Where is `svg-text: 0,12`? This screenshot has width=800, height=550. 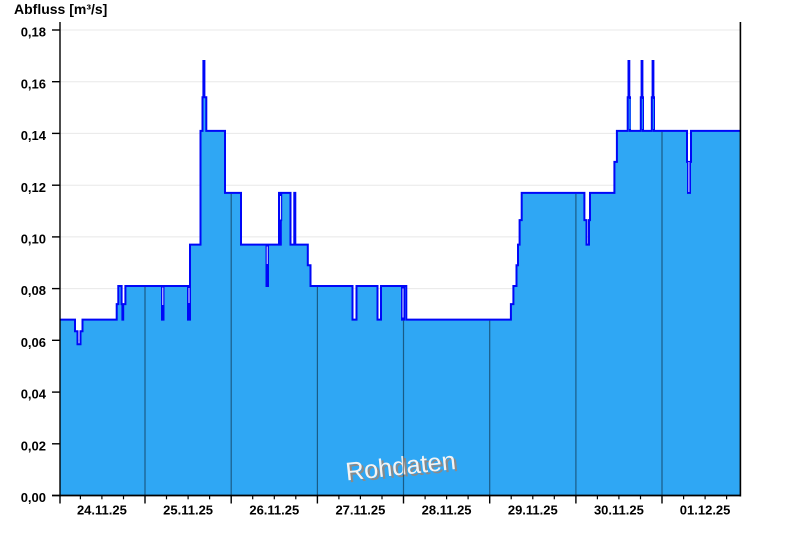
svg-text: 0,12 is located at coordinates (33, 187).